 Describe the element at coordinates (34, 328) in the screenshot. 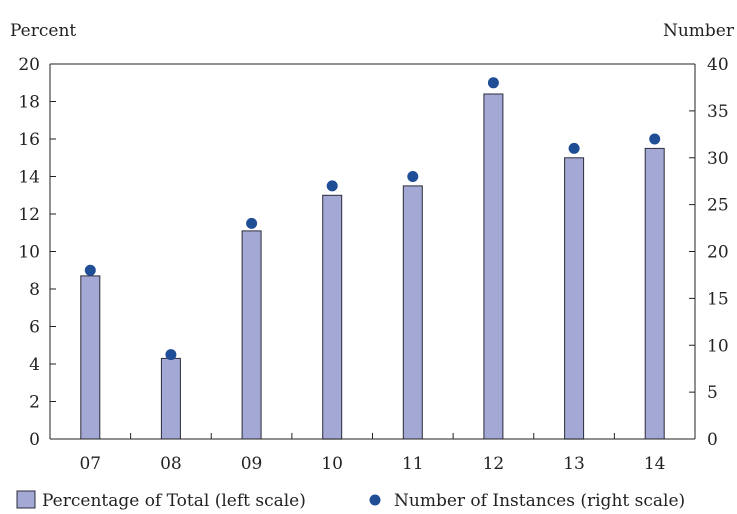

I see `left-tick-label: 6` at that location.